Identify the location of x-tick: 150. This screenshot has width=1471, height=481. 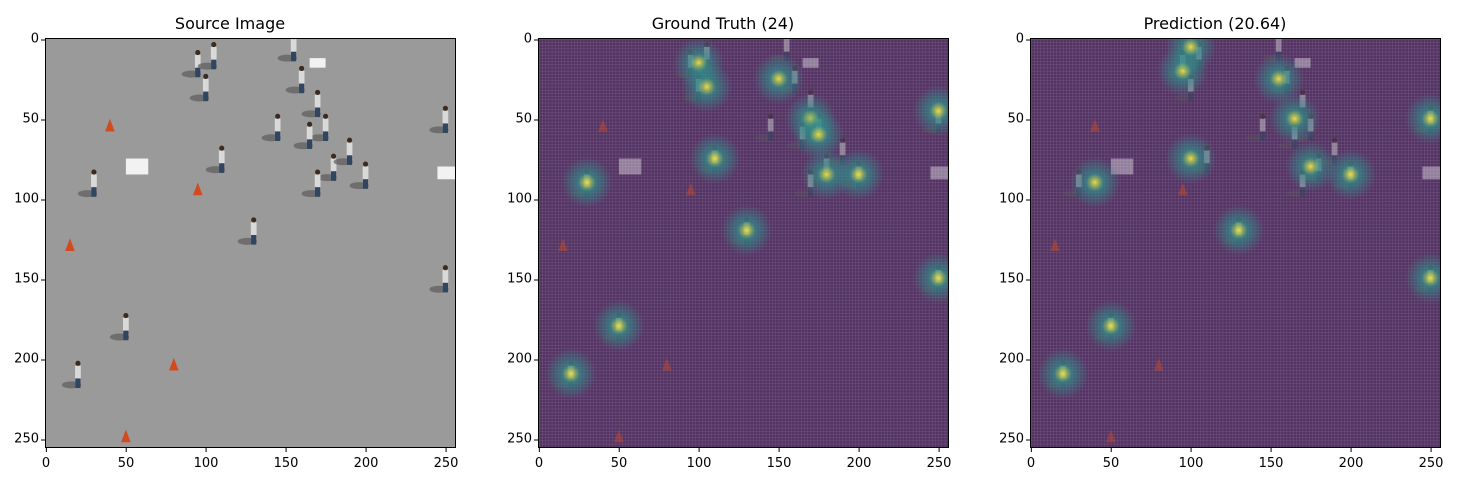
(1271, 459).